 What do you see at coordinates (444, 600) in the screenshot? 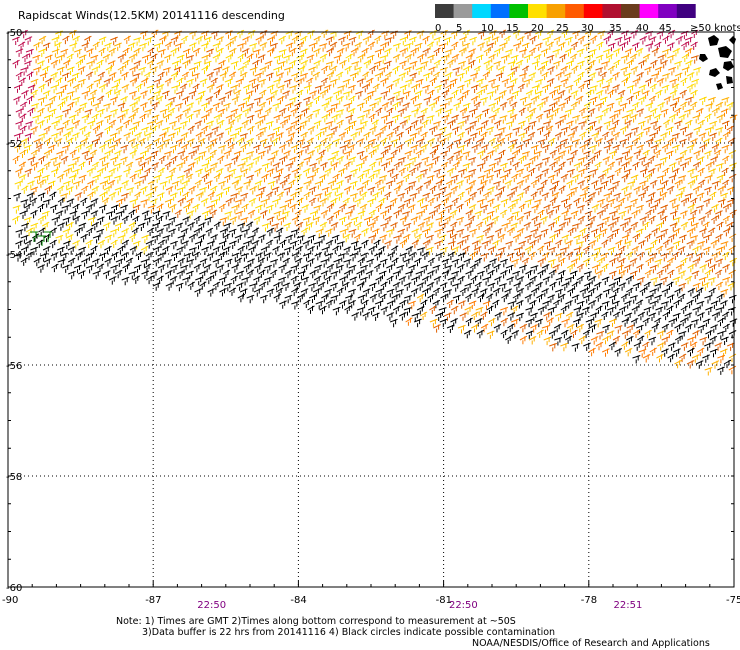
I see `x-tick-label: -81` at bounding box center [444, 600].